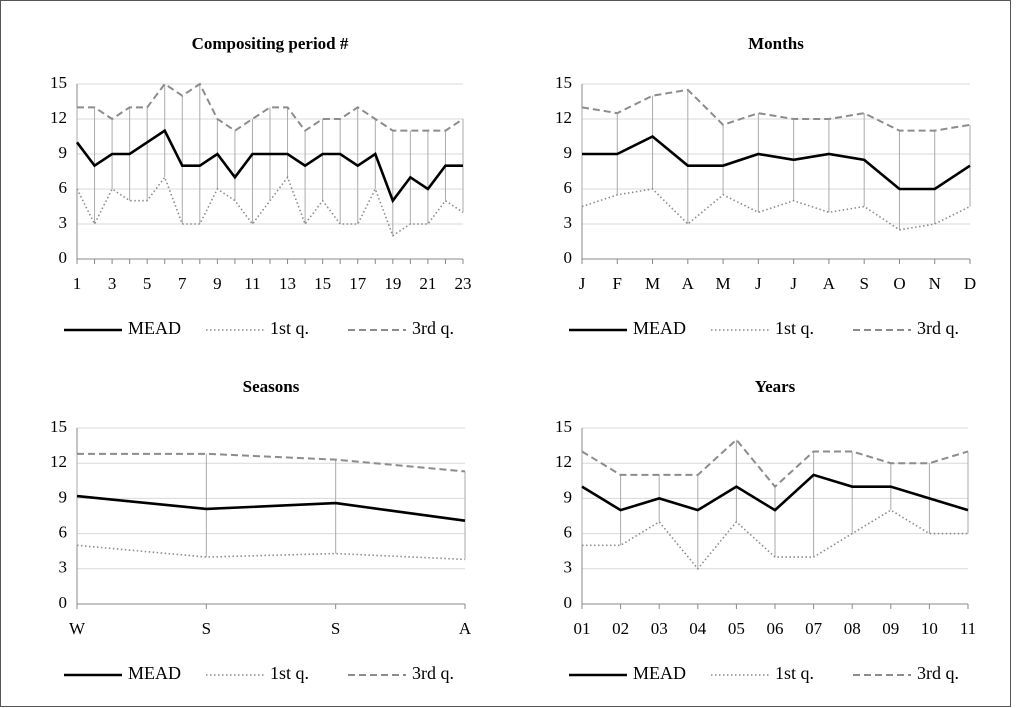 The height and width of the screenshot is (708, 1016). I want to click on x-tick-label: 01, so click(582, 628).